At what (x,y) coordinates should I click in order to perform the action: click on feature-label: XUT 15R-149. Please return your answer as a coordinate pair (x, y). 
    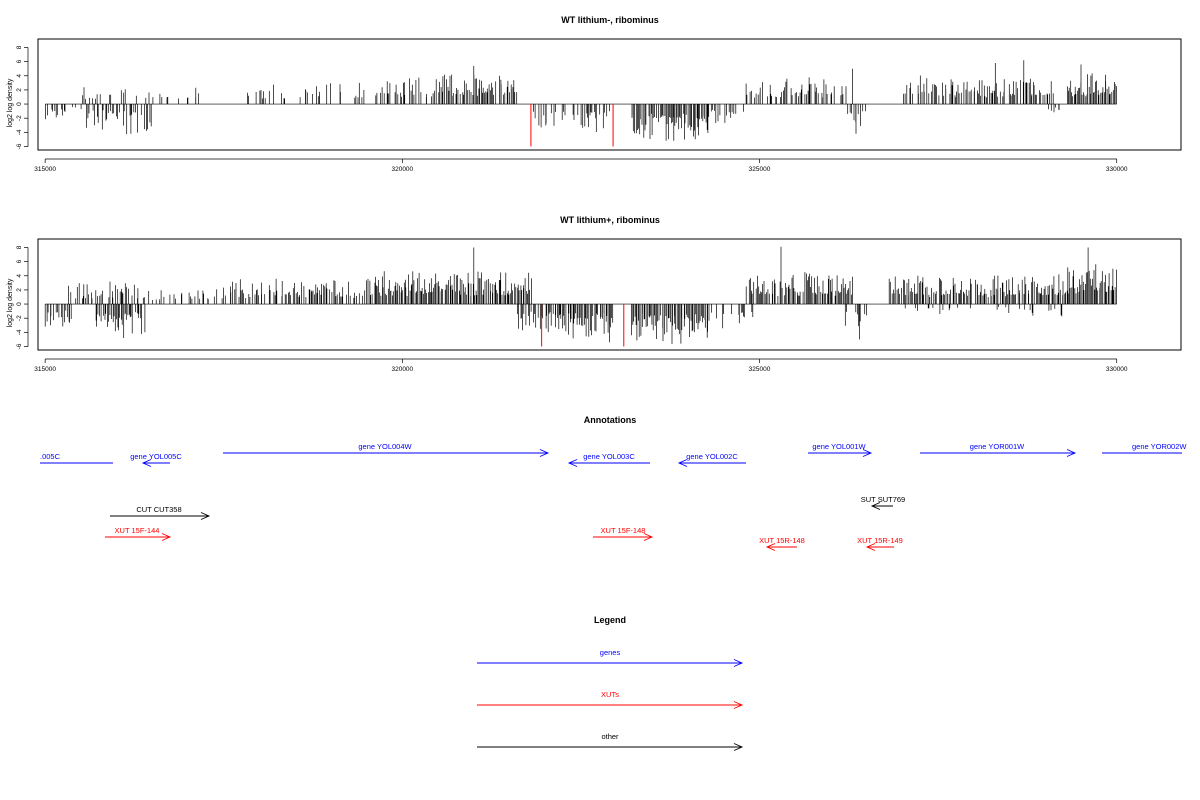
    Looking at the image, I should click on (880, 540).